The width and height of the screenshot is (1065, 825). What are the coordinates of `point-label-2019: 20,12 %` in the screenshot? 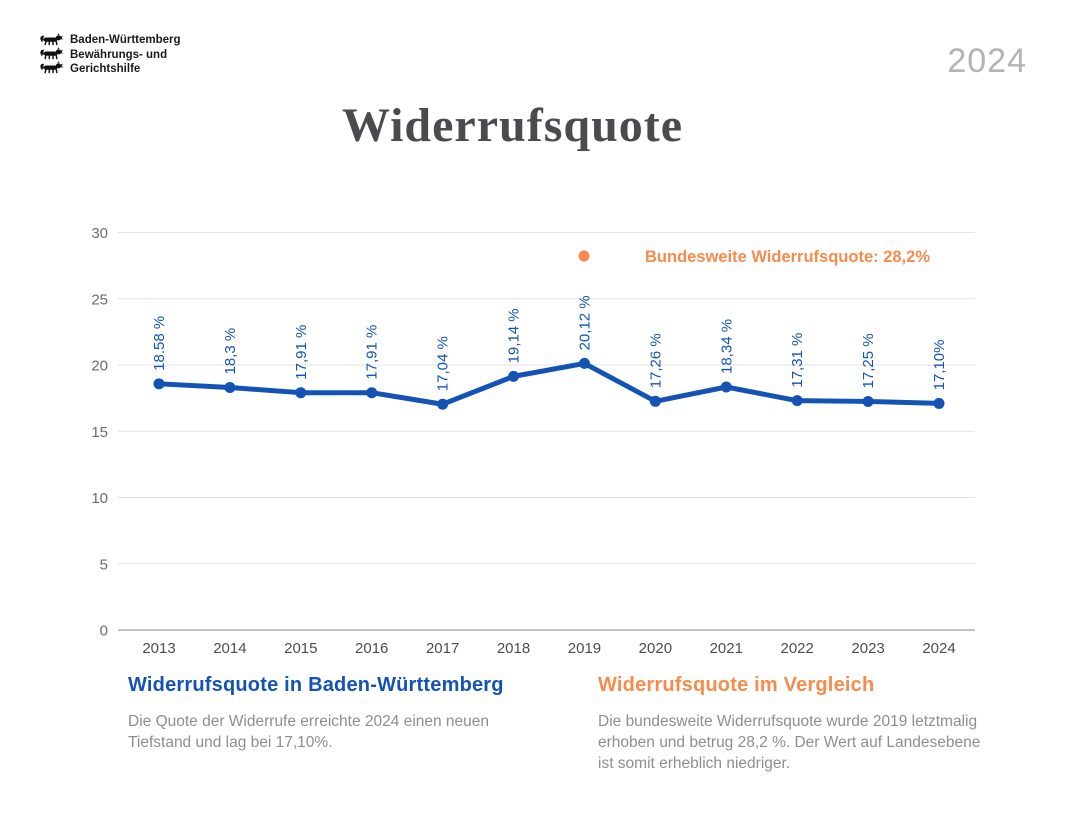 It's located at (584, 322).